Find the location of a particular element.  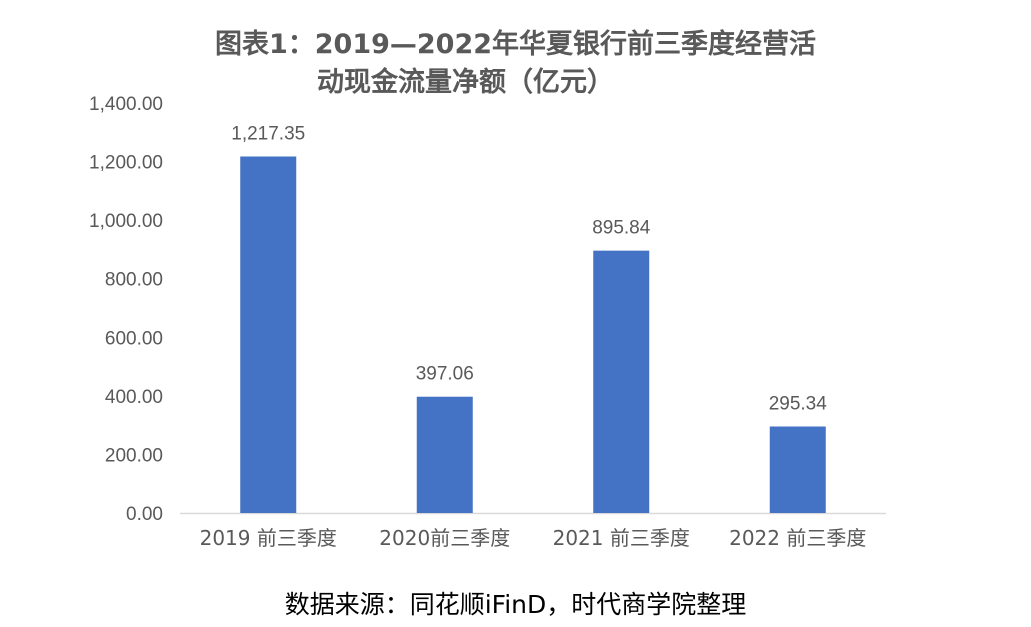

x-tick-label: 2020前三季度 is located at coordinates (444, 538).